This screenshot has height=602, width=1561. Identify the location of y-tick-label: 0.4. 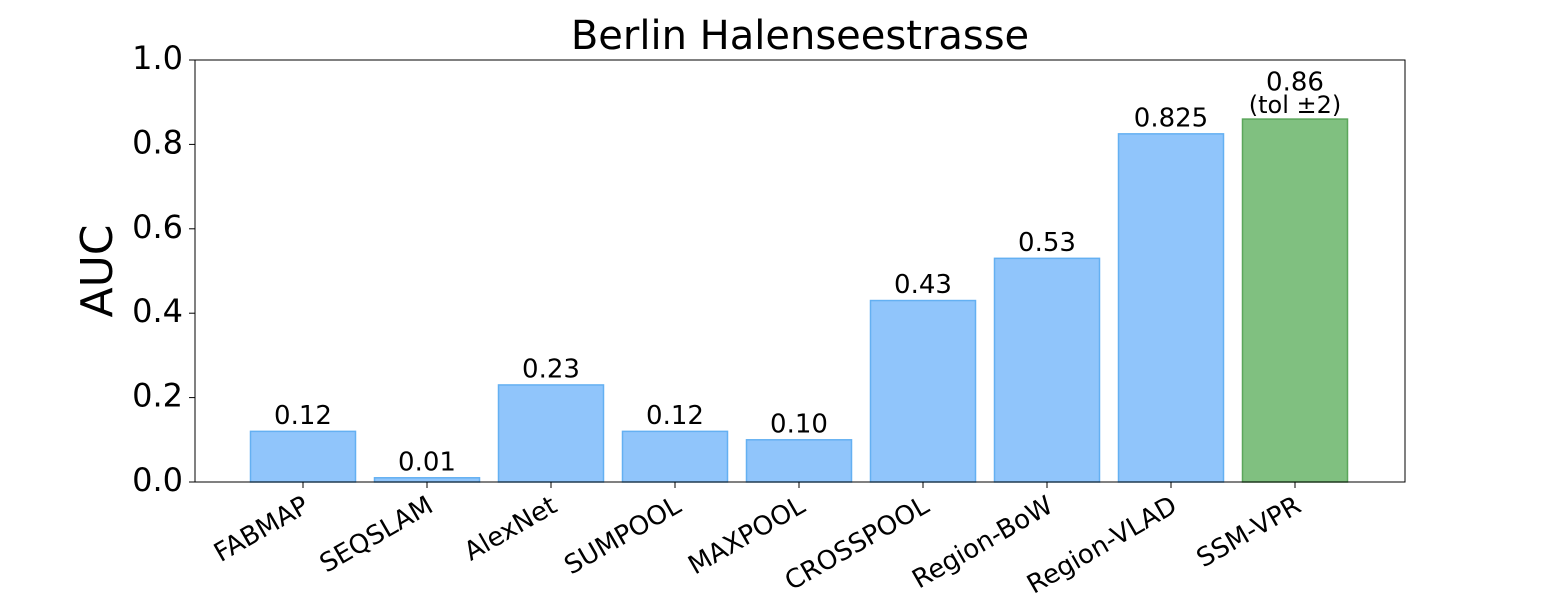
(157, 311).